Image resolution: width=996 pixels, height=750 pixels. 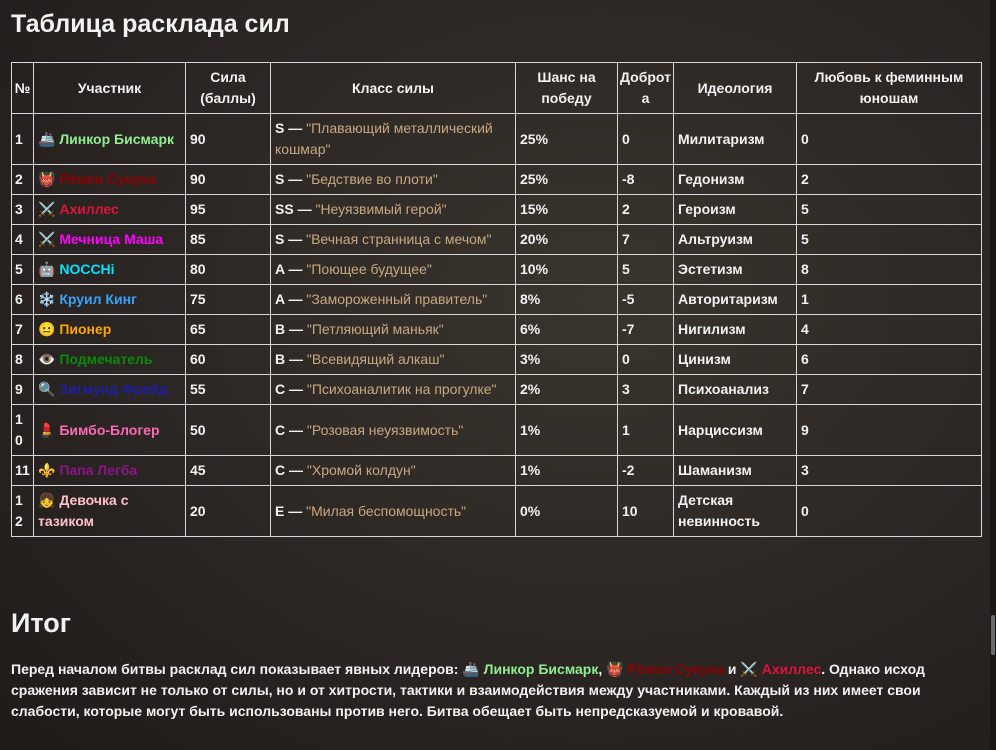 I want to click on love: 2, so click(x=889, y=179).